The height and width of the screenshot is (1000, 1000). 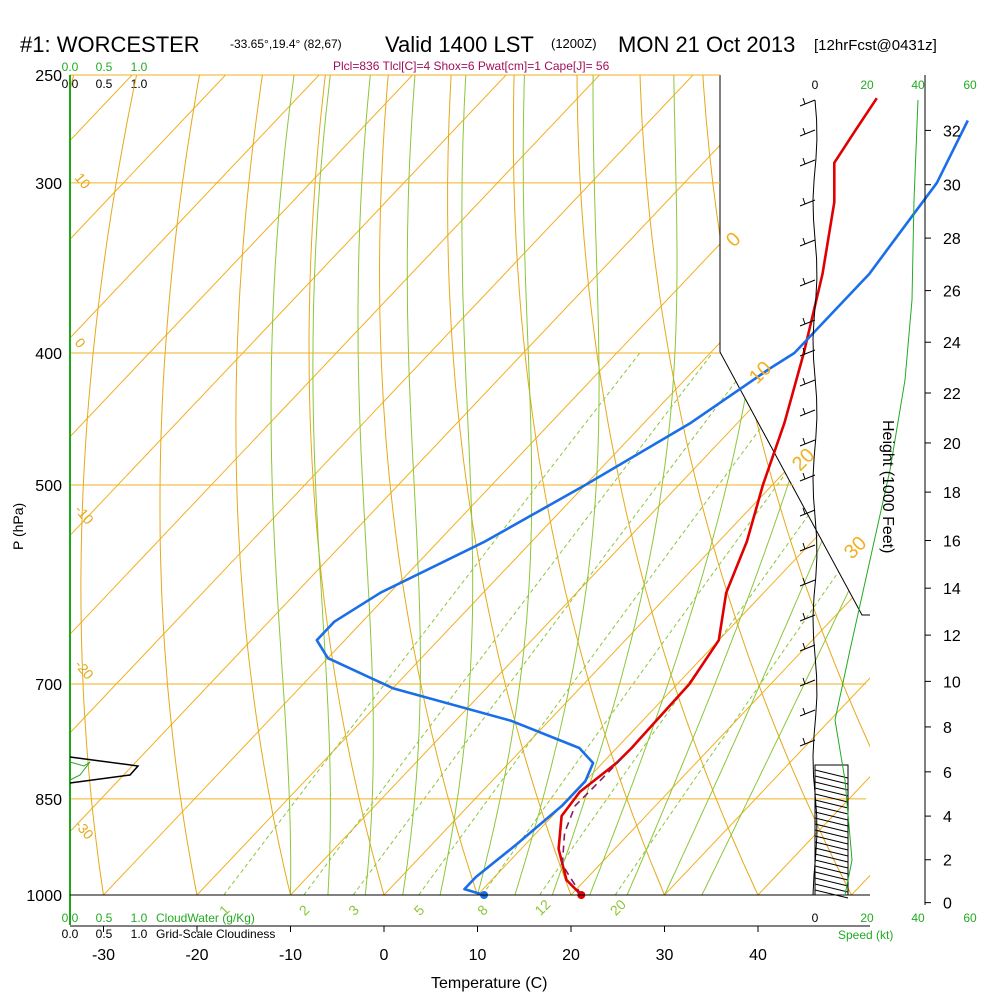 What do you see at coordinates (70, 918) in the screenshot?
I see `cloudwater-tick-bottom: 0.0` at bounding box center [70, 918].